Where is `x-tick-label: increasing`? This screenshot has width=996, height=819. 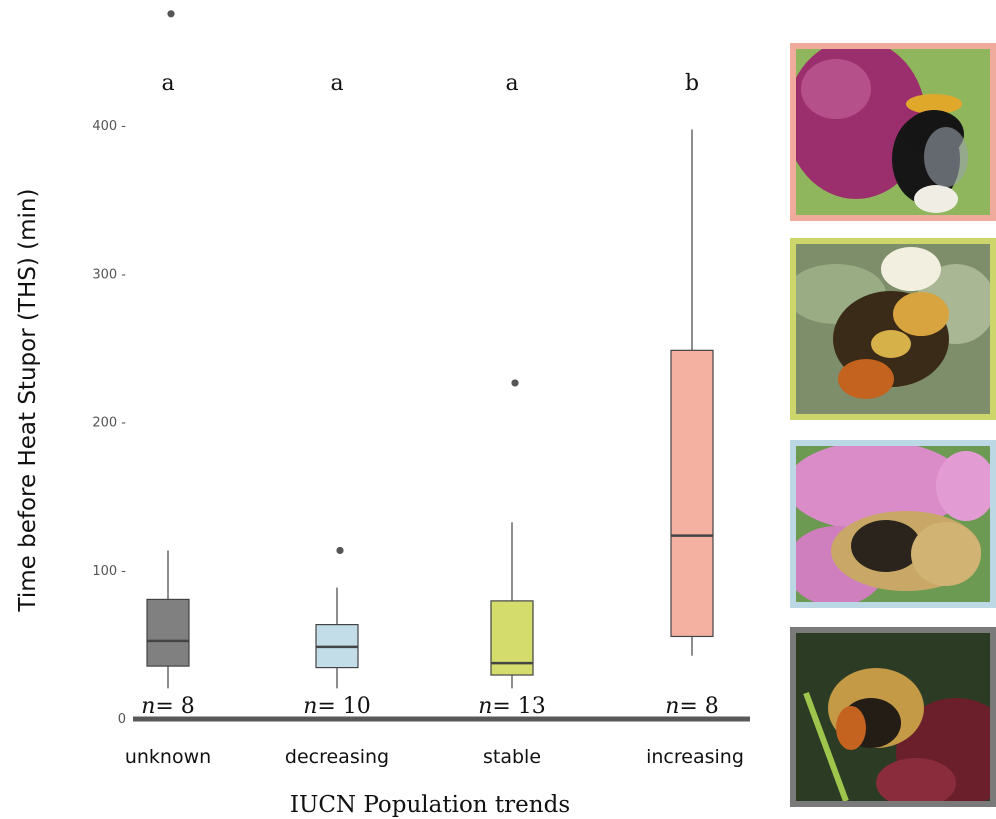
x-tick-label: increasing is located at coordinates (695, 757).